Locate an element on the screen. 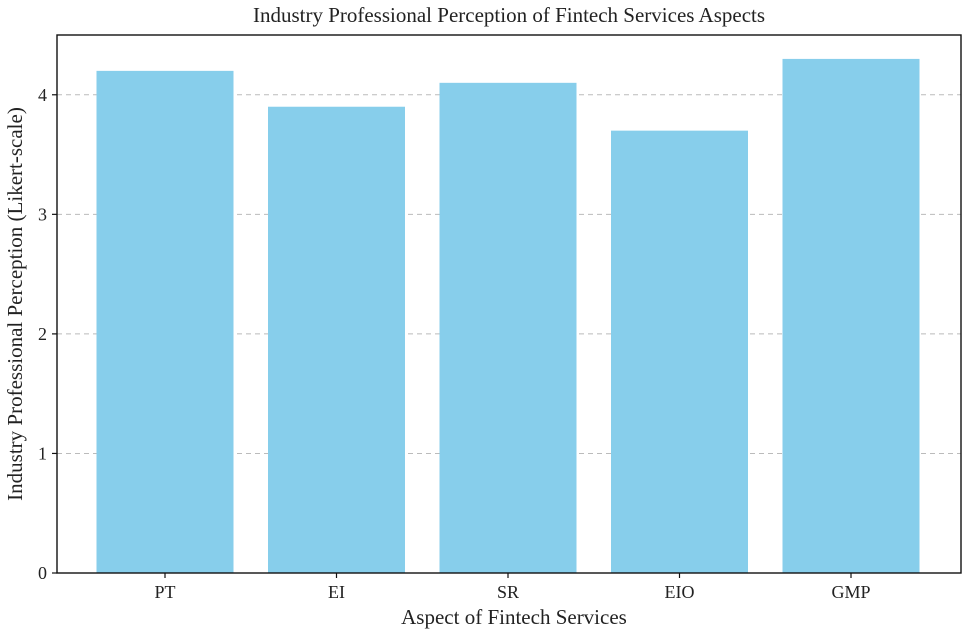  bar-sr is located at coordinates (508, 328).